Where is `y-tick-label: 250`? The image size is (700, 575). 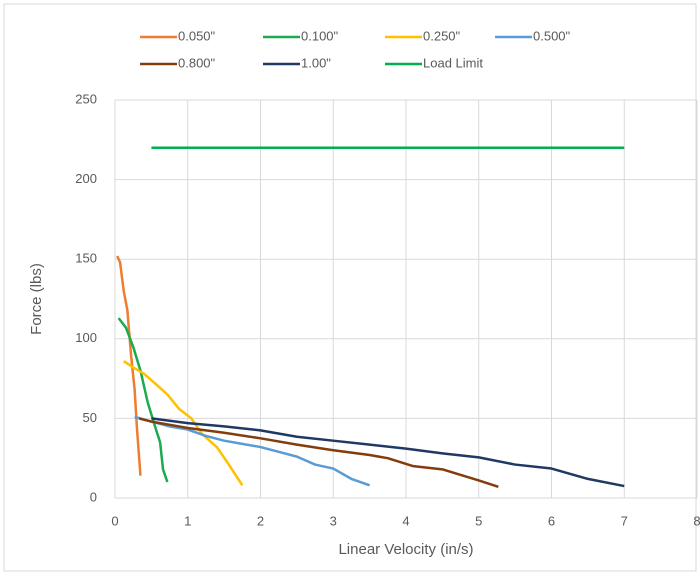
y-tick-label: 250 is located at coordinates (86, 98).